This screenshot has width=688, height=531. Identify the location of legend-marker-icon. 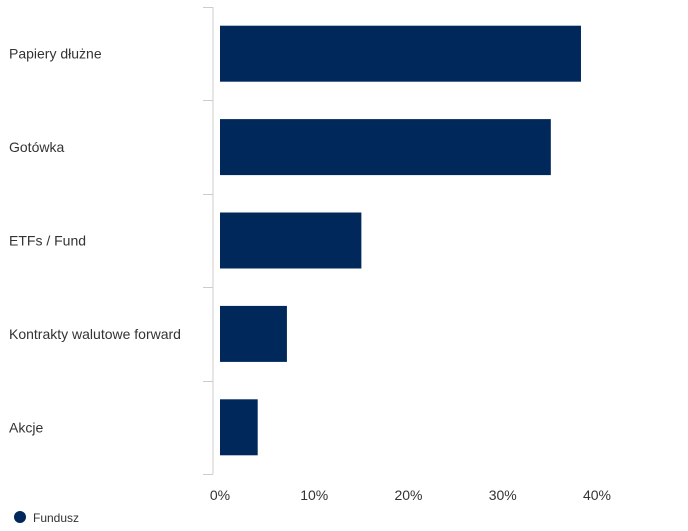
(20, 517).